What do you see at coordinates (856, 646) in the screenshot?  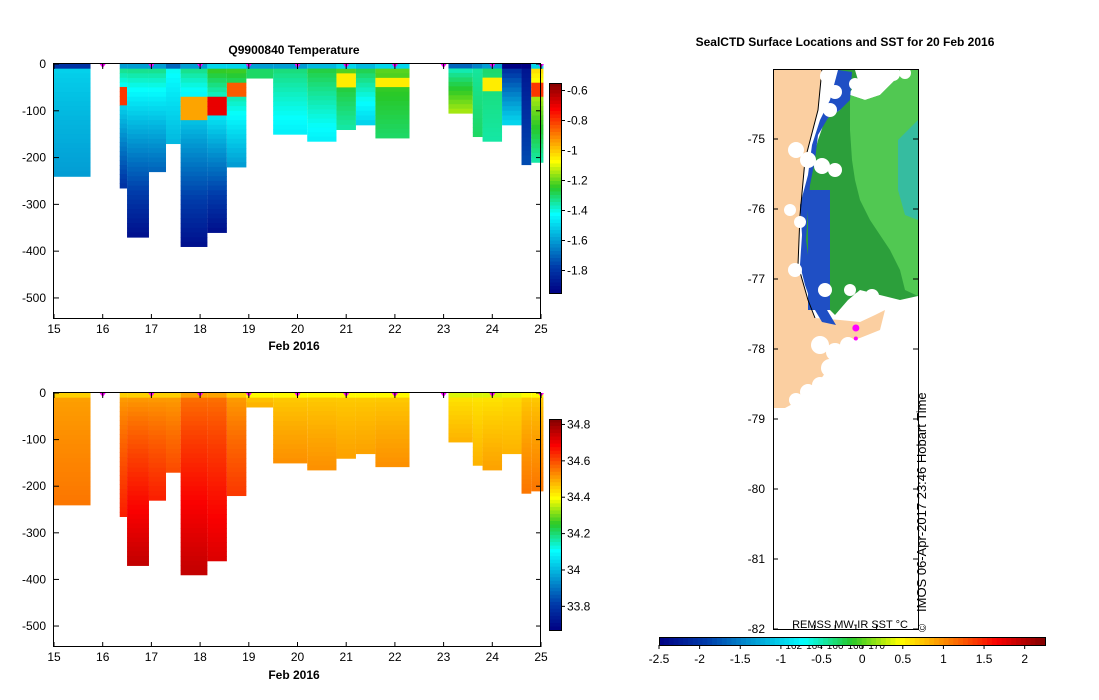 I see `lon-tick-label: 168` at bounding box center [856, 646].